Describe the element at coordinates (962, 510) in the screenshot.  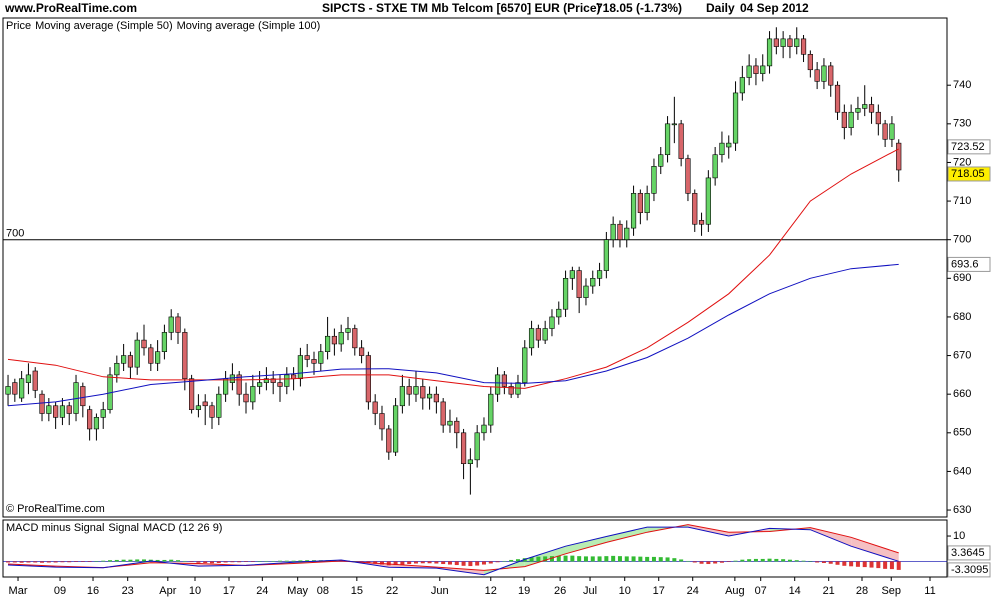
I see `y-tick-label: 630` at that location.